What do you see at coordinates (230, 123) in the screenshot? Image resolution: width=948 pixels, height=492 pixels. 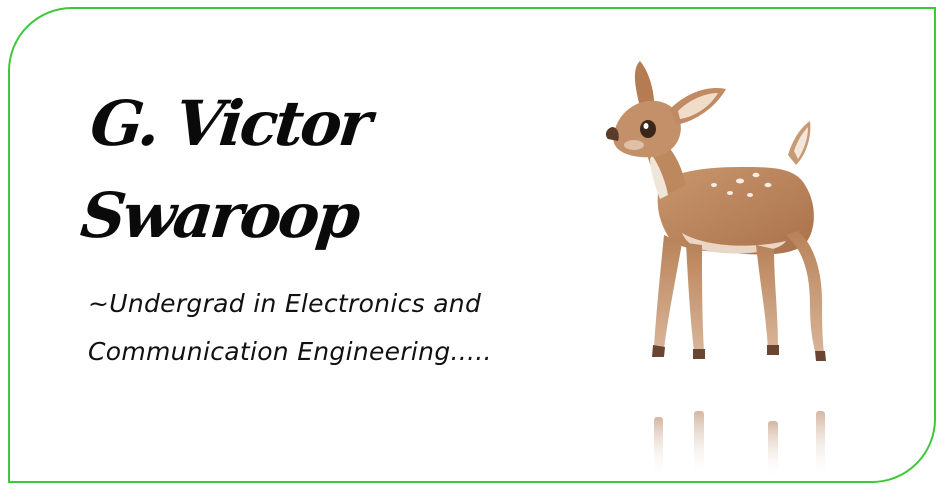 I see `name-line-1: G. Victor` at bounding box center [230, 123].